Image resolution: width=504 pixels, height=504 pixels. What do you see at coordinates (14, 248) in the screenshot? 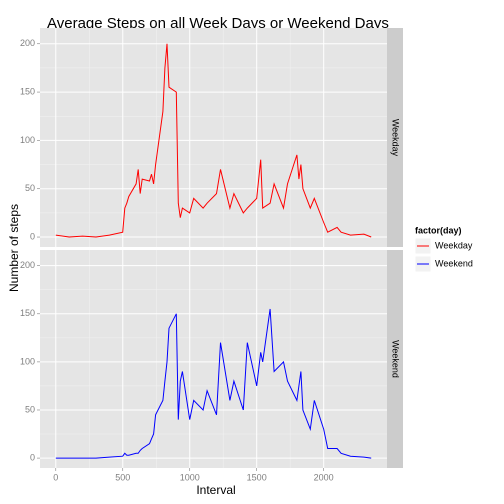
I see `y-axis-label: Number of steps` at bounding box center [14, 248].